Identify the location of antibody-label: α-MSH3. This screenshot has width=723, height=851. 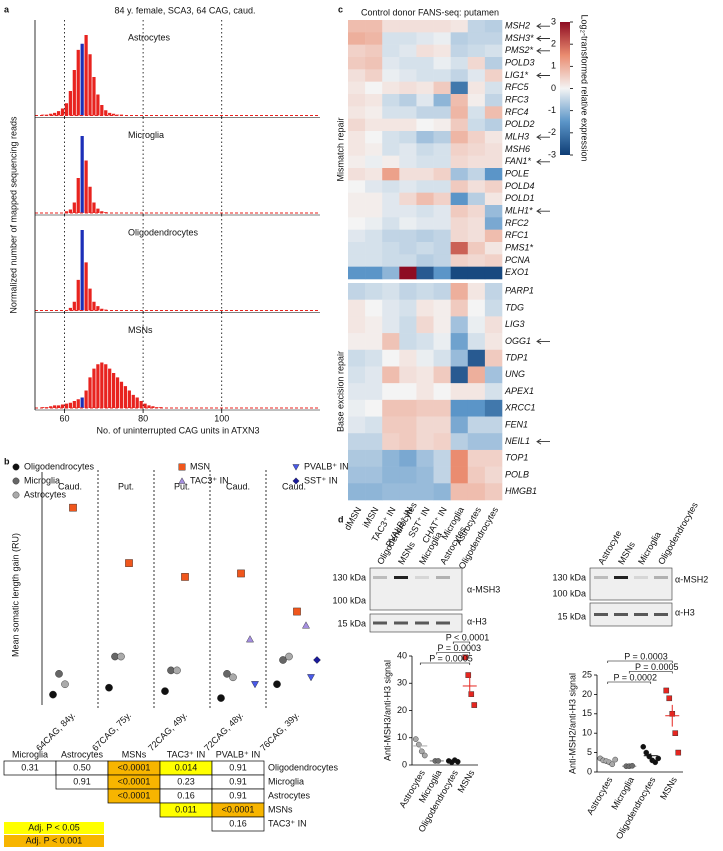
(483, 589).